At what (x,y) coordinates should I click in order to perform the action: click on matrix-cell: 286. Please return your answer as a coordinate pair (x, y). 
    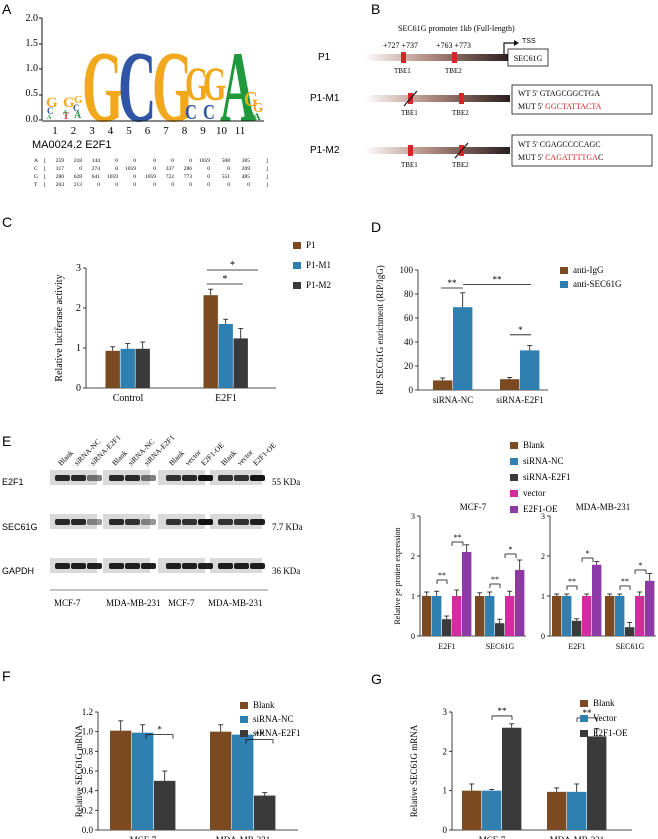
    Looking at the image, I should click on (188, 169).